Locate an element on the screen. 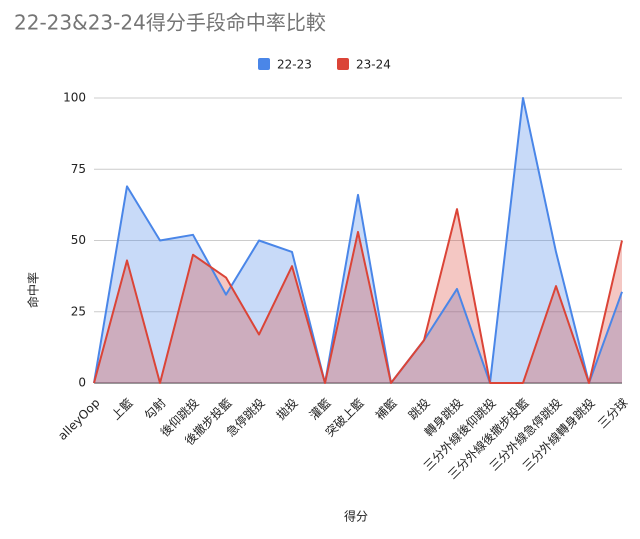  x-tick-label: 補籃 is located at coordinates (386, 409).